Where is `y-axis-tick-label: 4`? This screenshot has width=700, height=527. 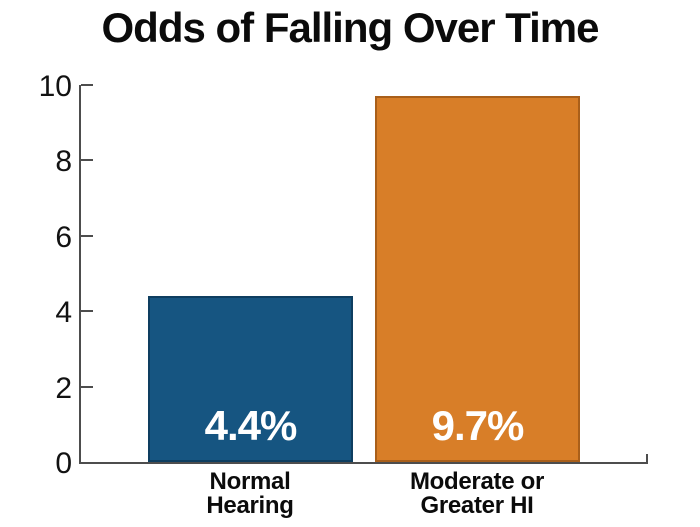
y-axis-tick-label: 4 is located at coordinates (63, 313).